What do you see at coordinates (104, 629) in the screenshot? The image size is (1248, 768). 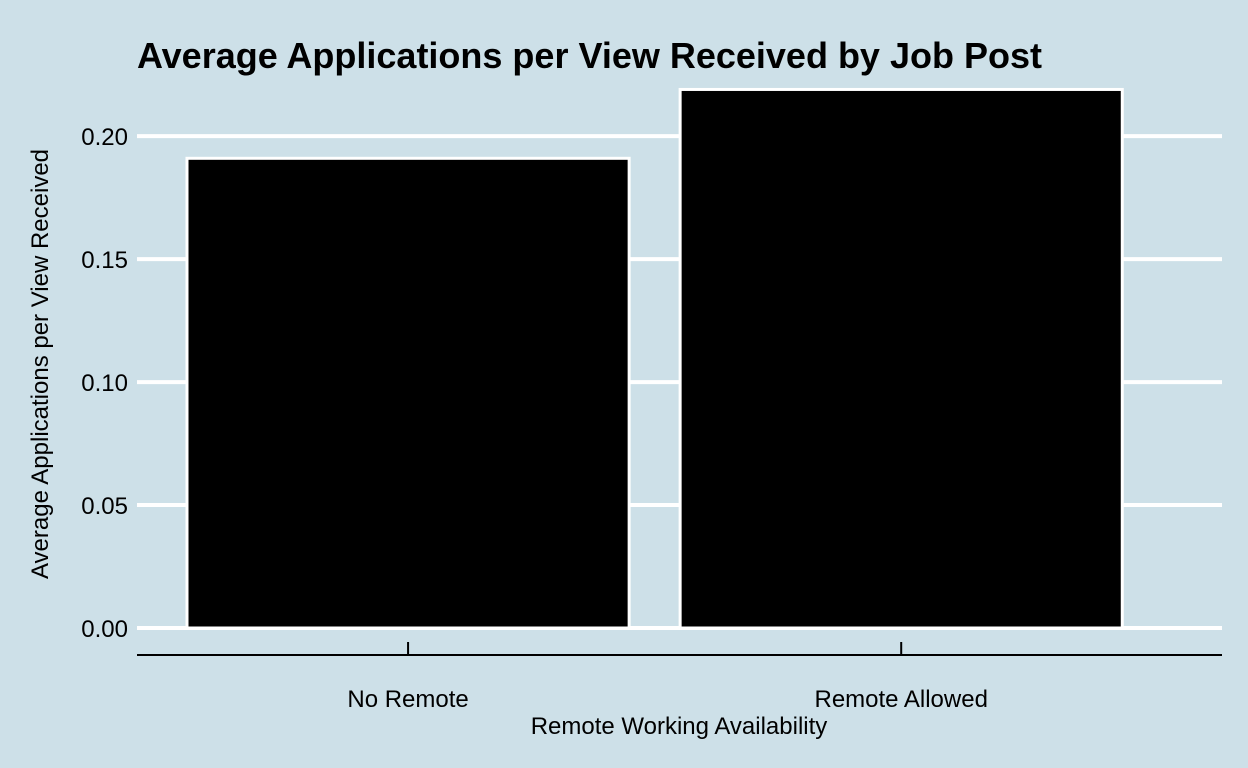 I see `y-tick-label: 0.00` at bounding box center [104, 629].